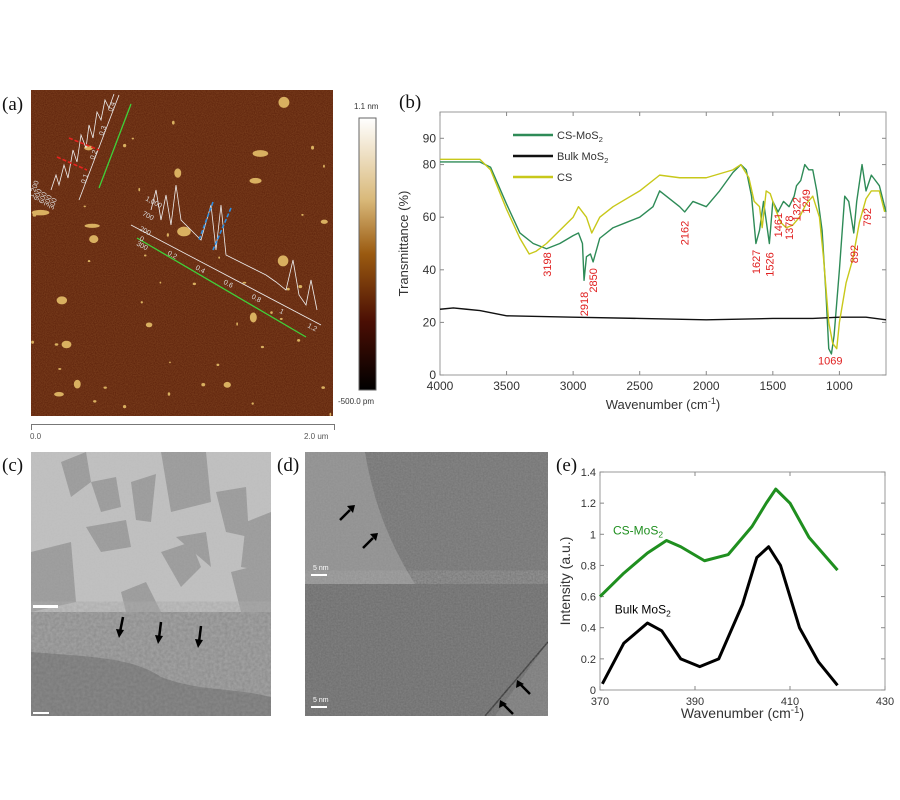  I want to click on arrow-icons, so click(159, 632).